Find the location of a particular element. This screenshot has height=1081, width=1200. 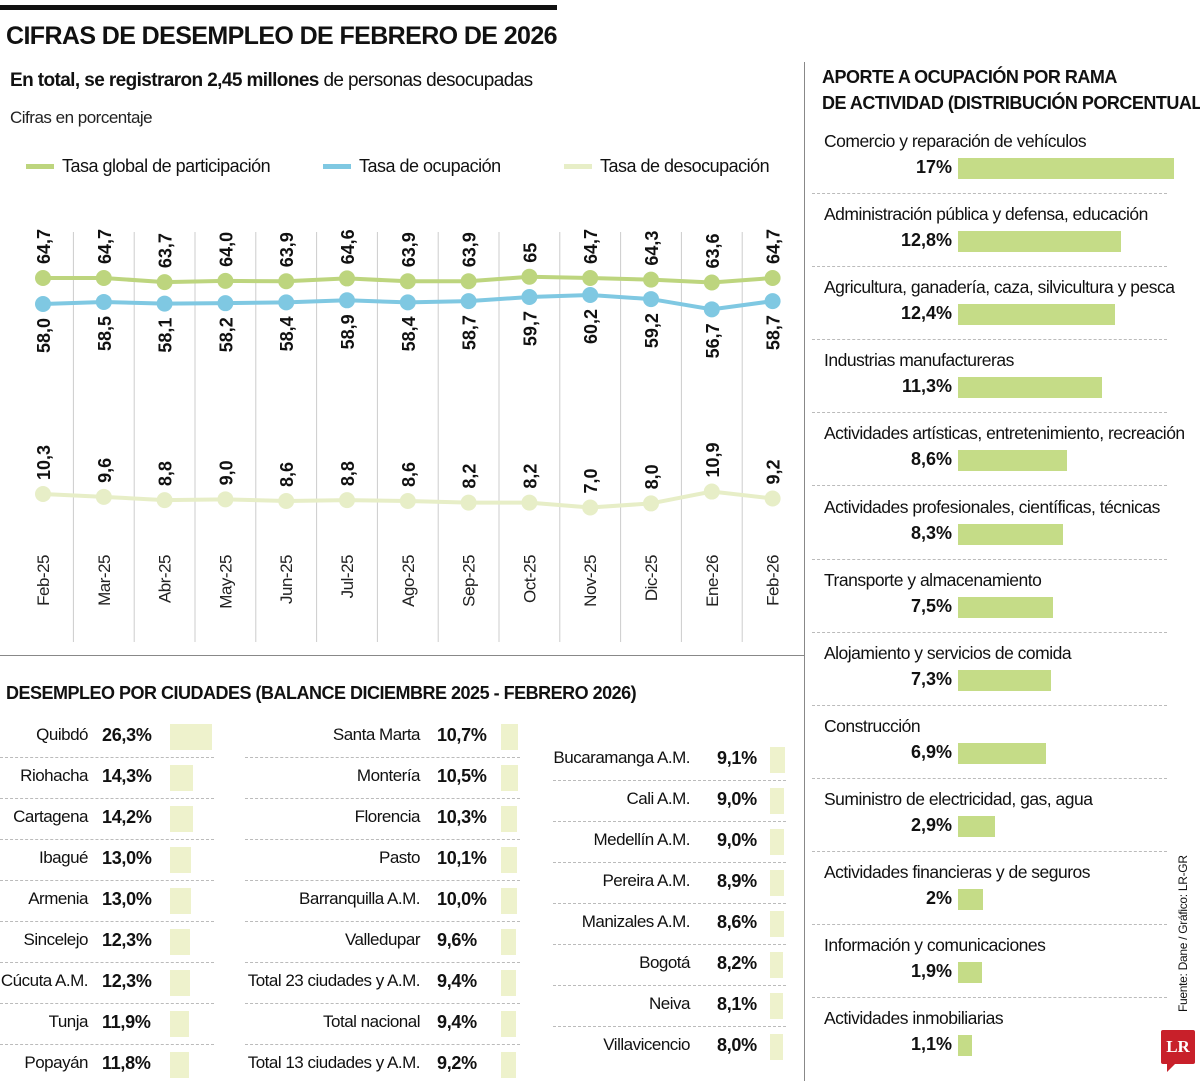

data-label: 8,0 is located at coordinates (652, 476).